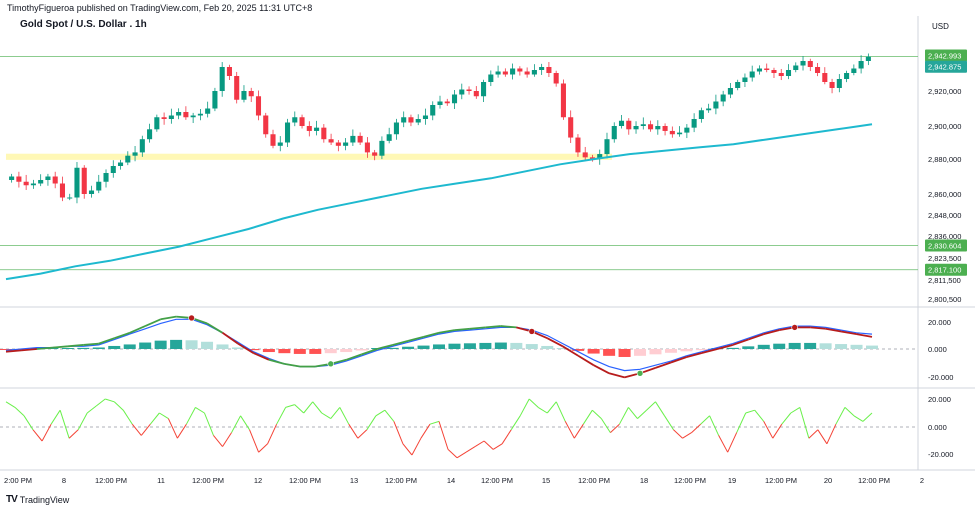 The height and width of the screenshot is (511, 975). What do you see at coordinates (944, 91) in the screenshot?
I see `price-tick-label: 2,920,000` at bounding box center [944, 91].